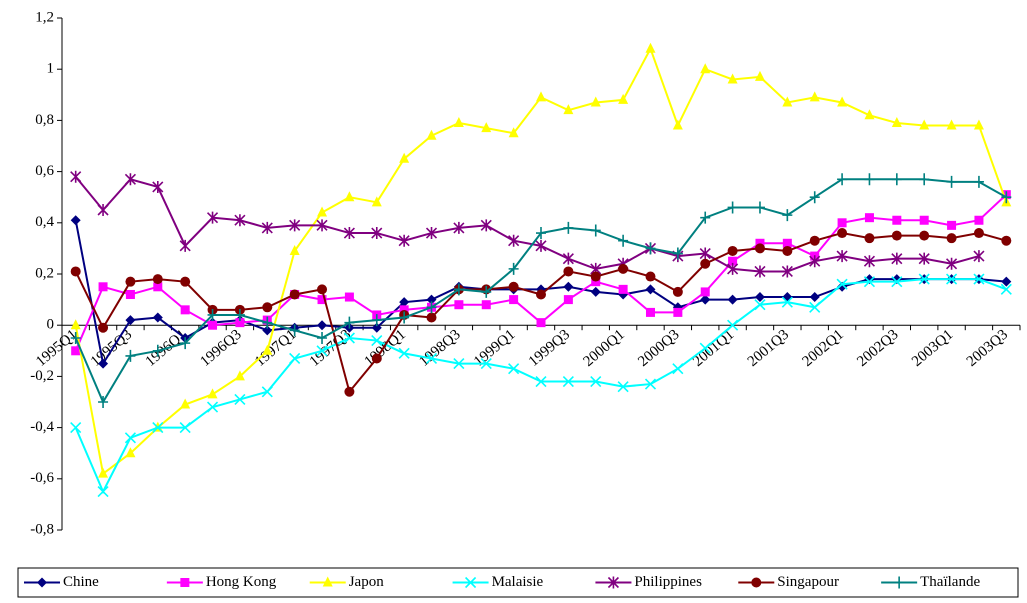 The height and width of the screenshot is (603, 1027). Describe the element at coordinates (44, 222) in the screenshot. I see `y-tick-label: 0,4` at that location.